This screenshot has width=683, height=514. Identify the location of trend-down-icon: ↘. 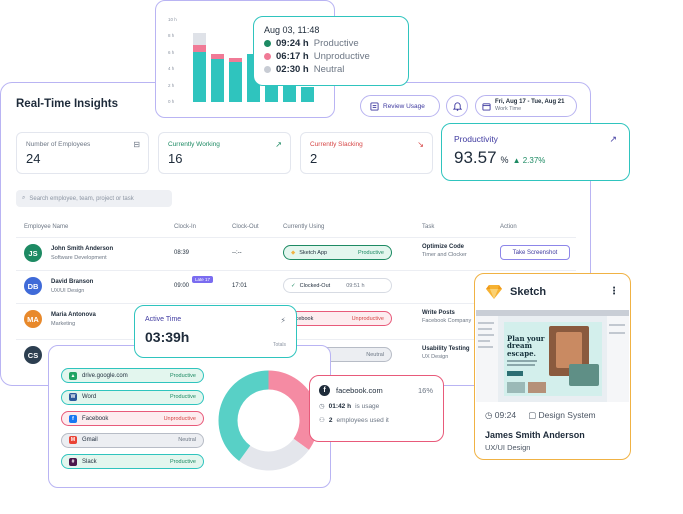
(420, 144).